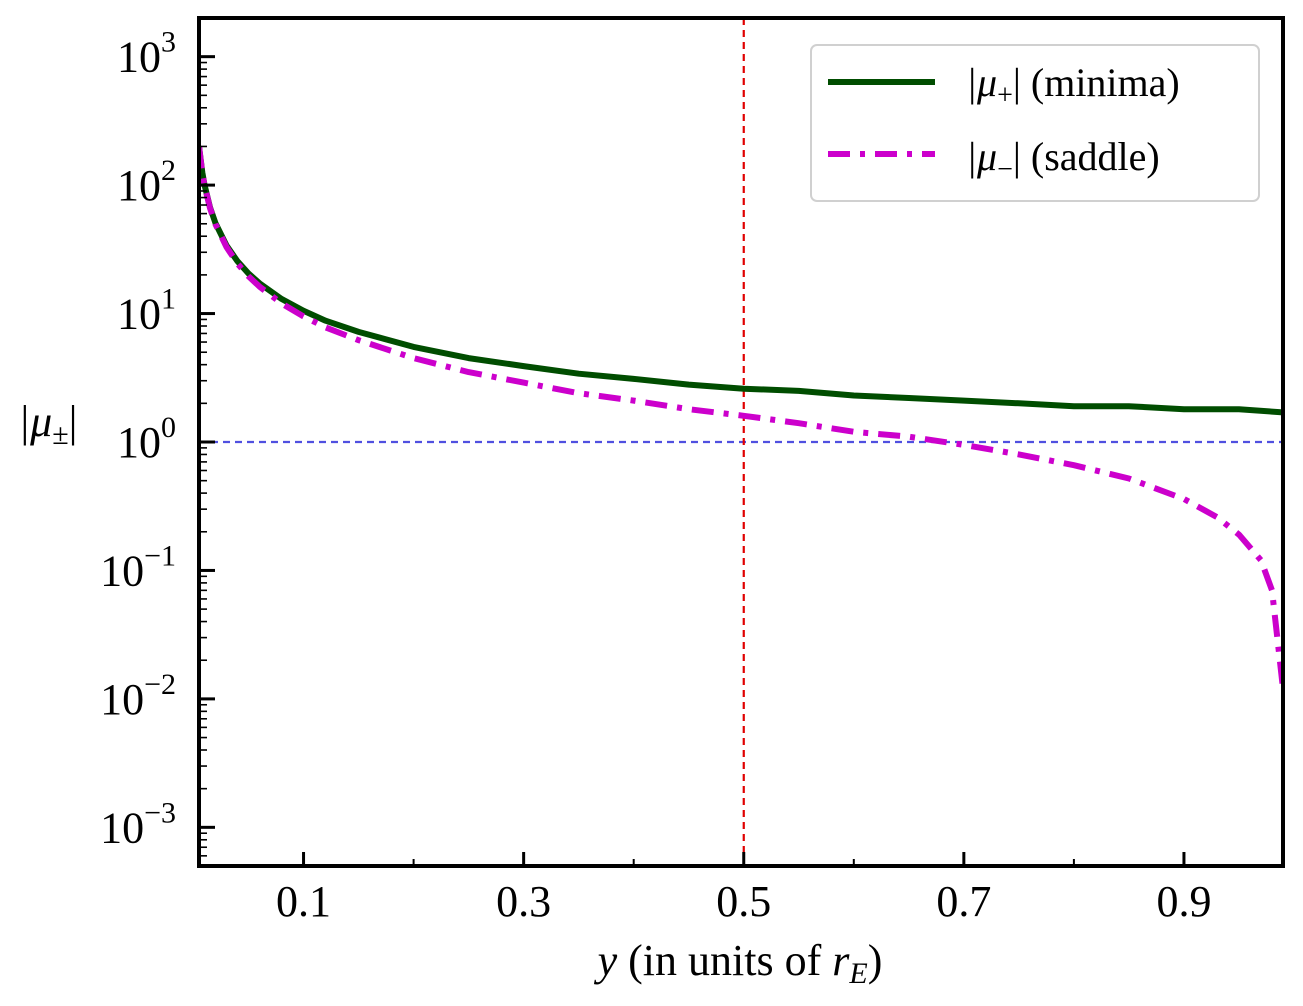 The height and width of the screenshot is (1006, 1303). I want to click on y-tick-label: 10⁰, so click(146, 439).